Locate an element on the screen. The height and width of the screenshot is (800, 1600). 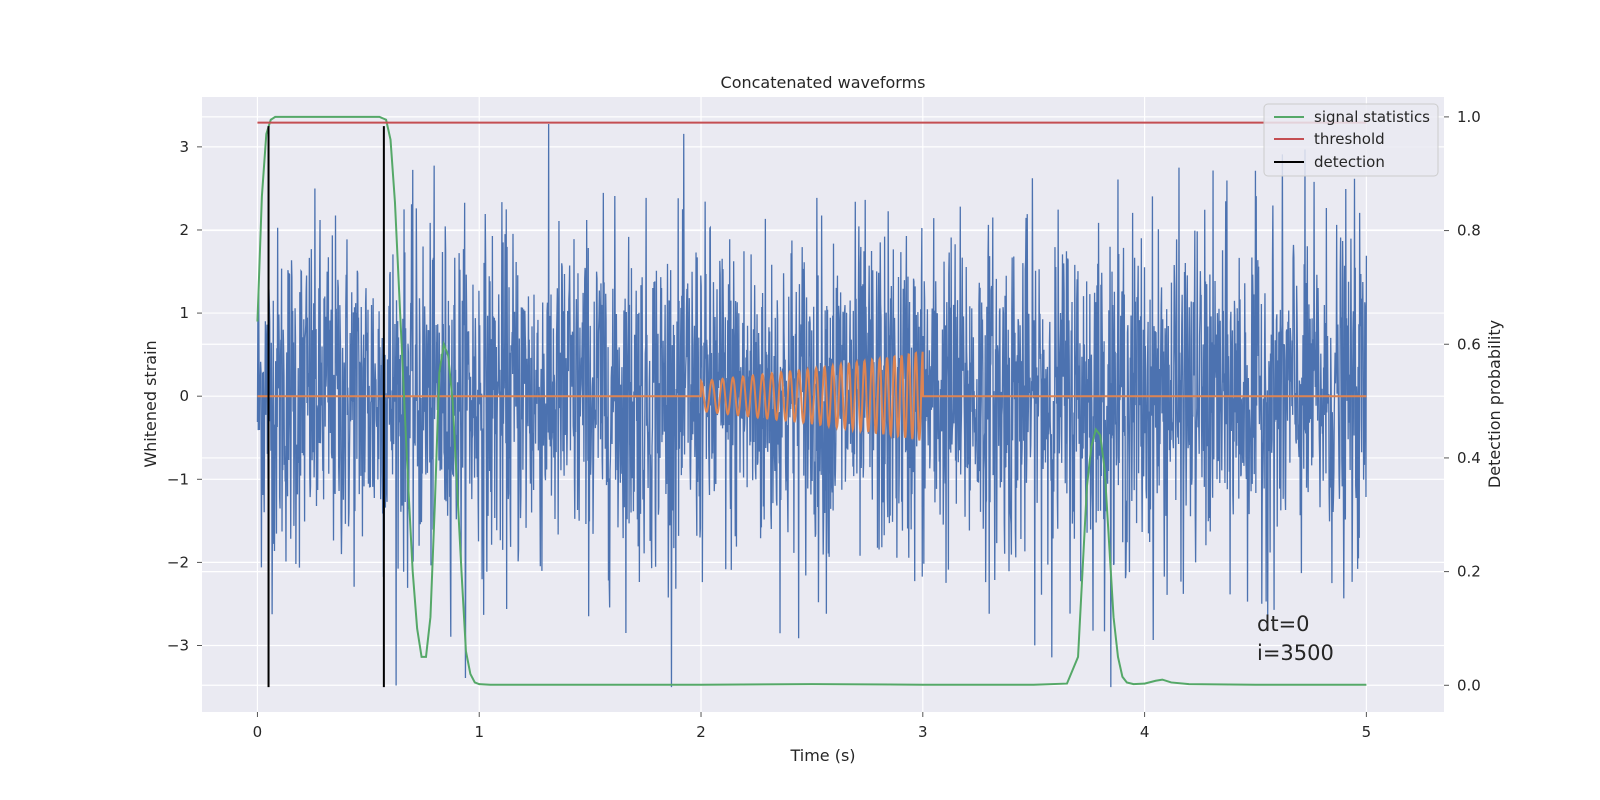
y-tick-label-left: 2 is located at coordinates (184, 230).